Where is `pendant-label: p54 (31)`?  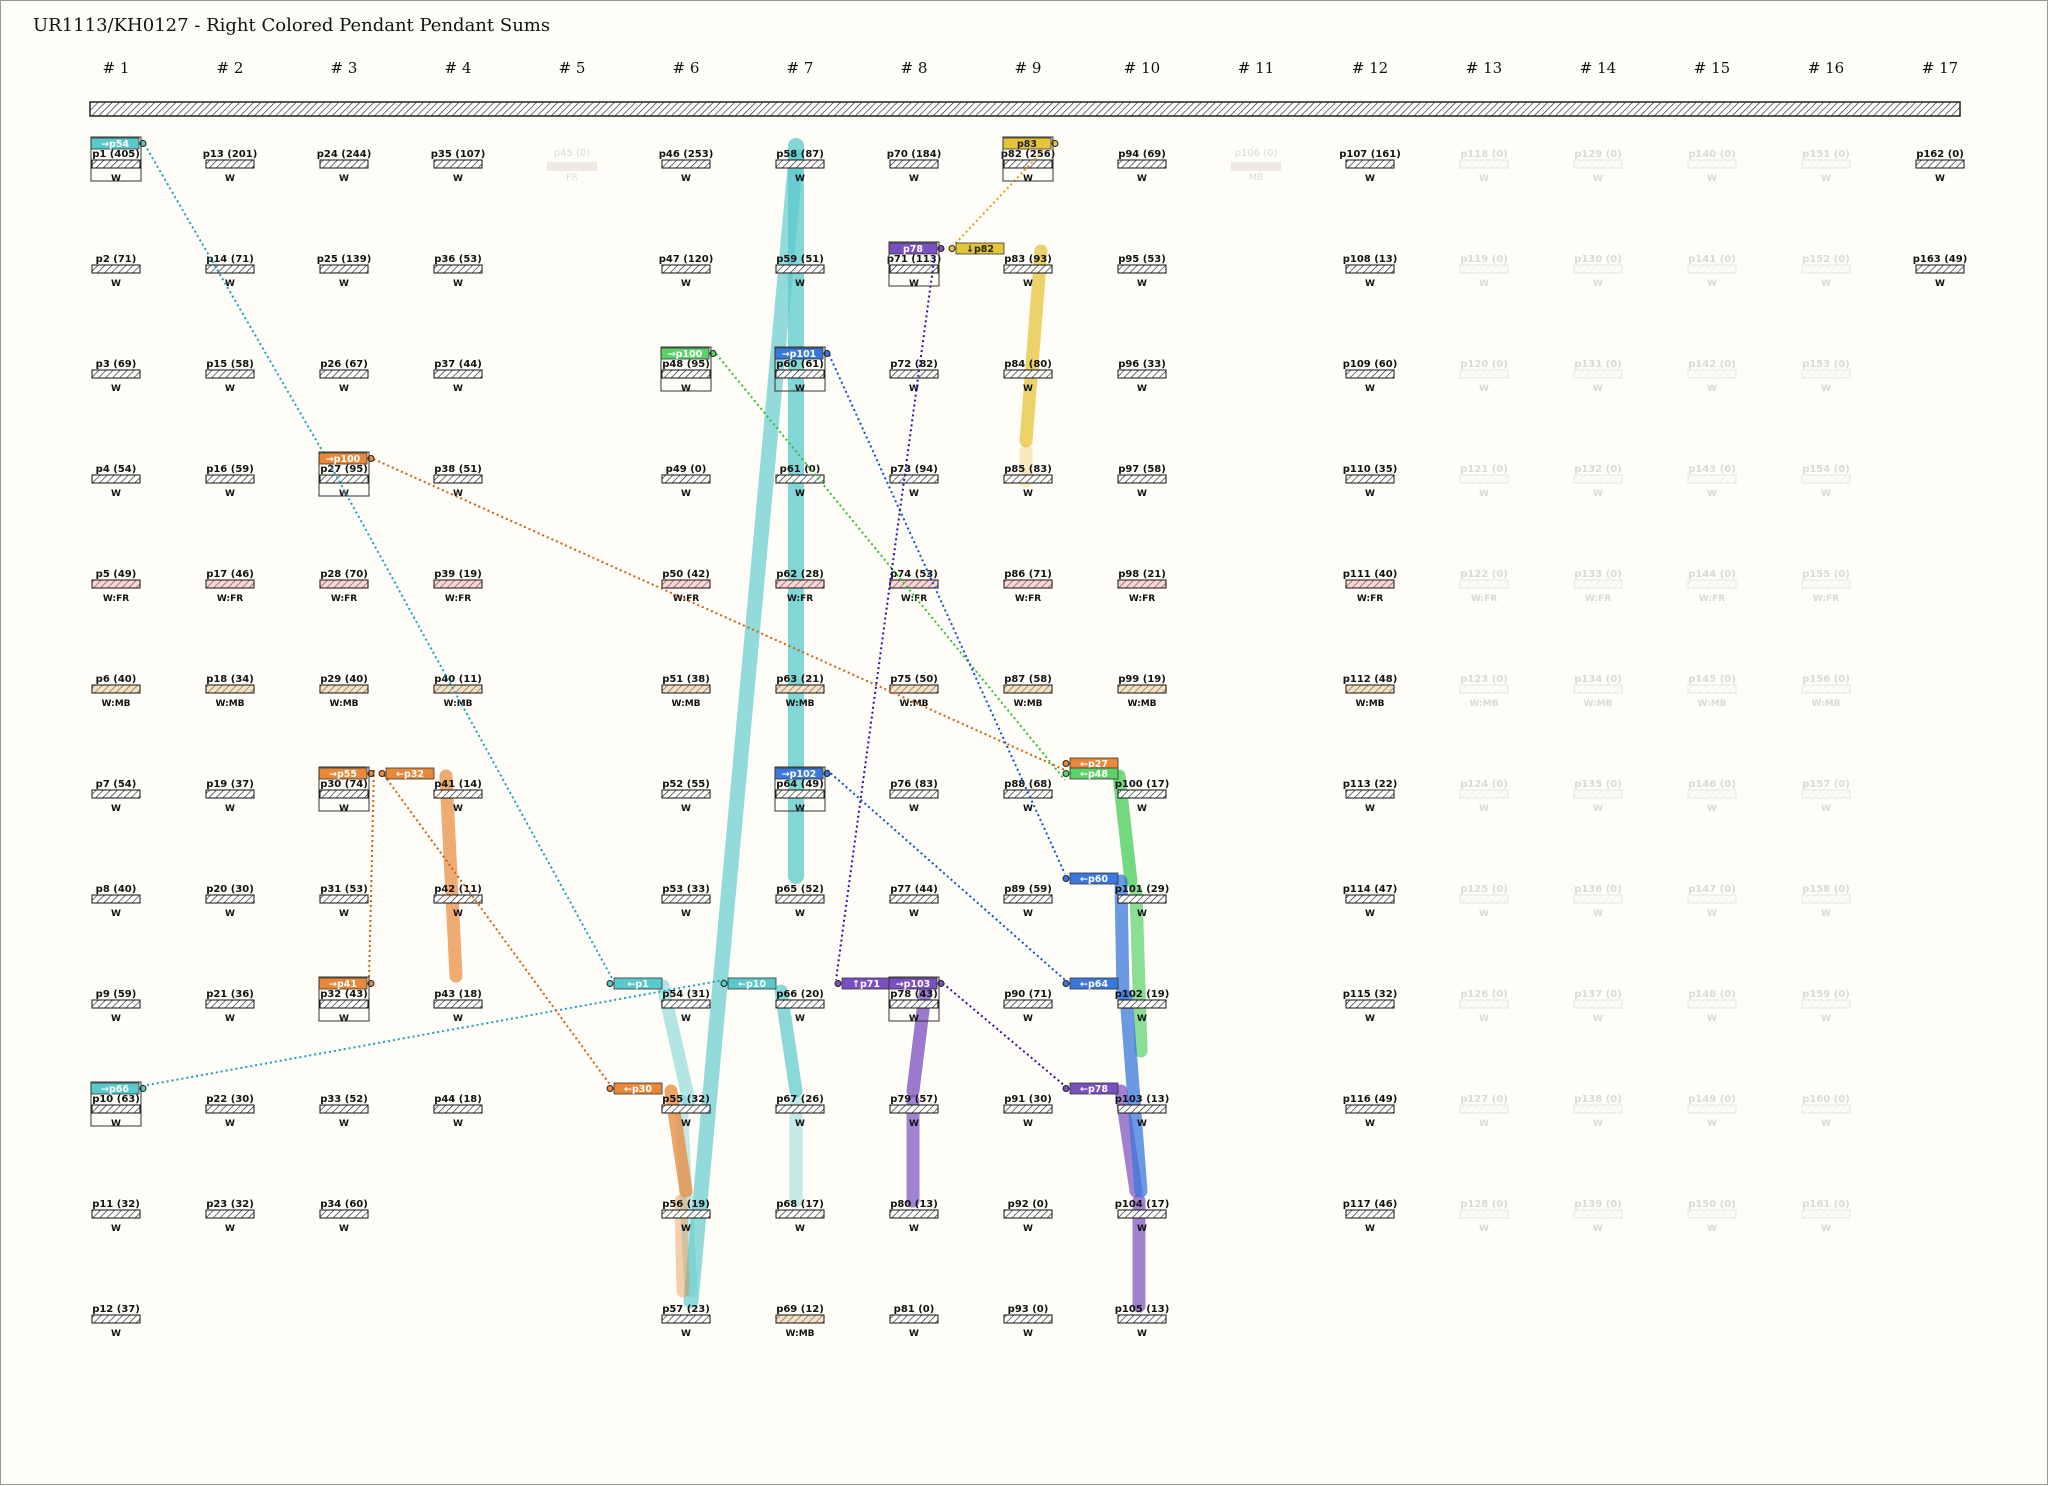 pendant-label: p54 (31) is located at coordinates (686, 994).